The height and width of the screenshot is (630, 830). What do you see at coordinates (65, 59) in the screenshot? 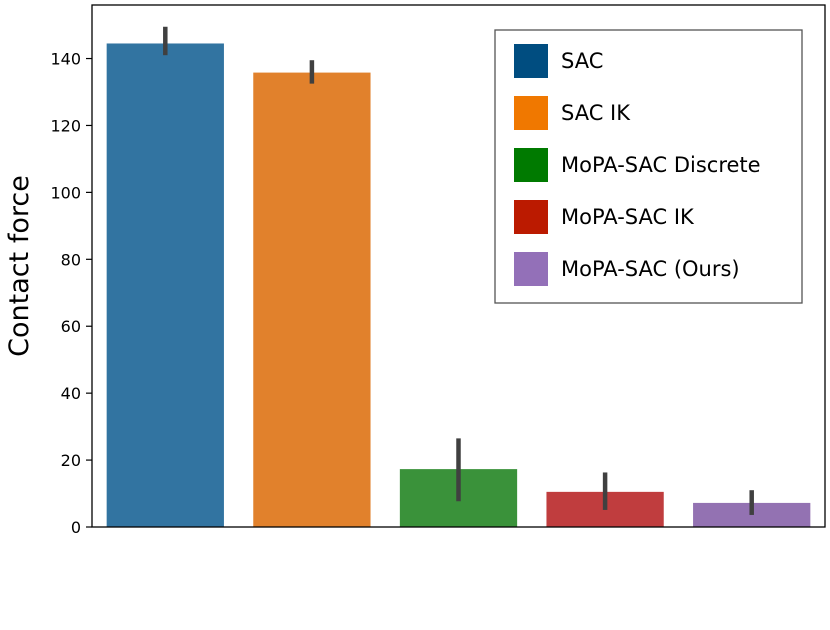
I see `y-tick-label: 140` at bounding box center [65, 59].